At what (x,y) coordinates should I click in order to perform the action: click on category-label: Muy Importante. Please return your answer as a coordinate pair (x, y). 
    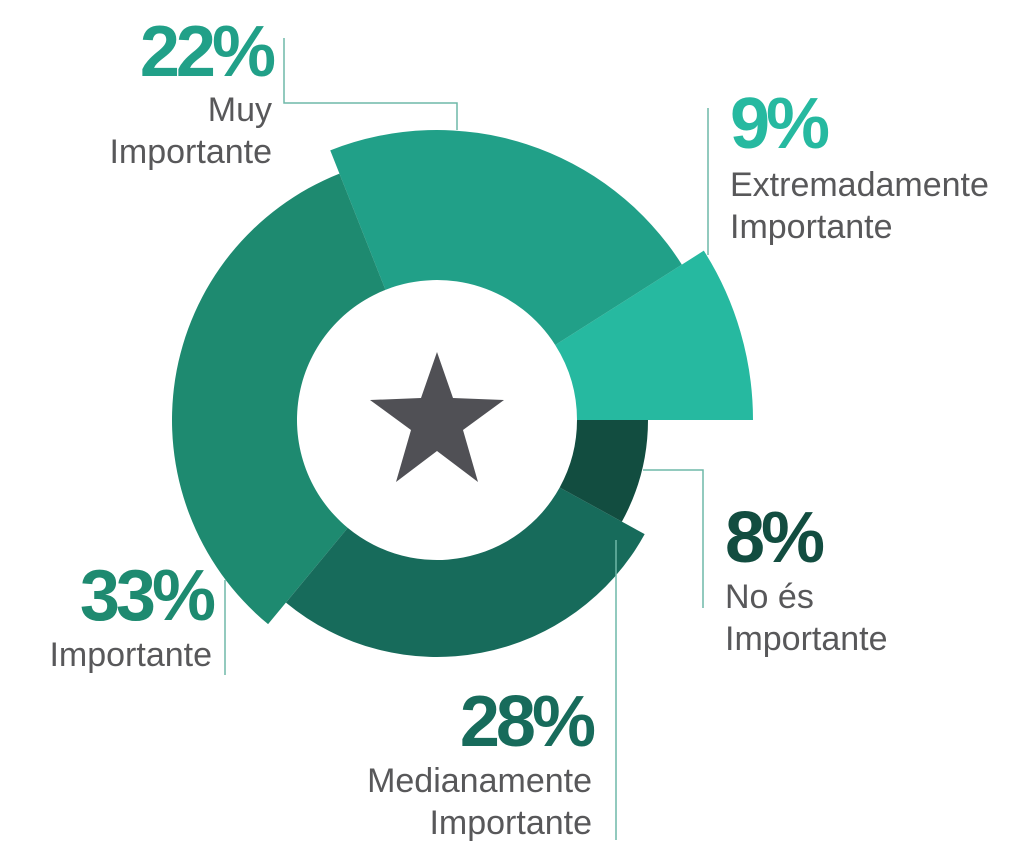
    Looking at the image, I should click on (190, 131).